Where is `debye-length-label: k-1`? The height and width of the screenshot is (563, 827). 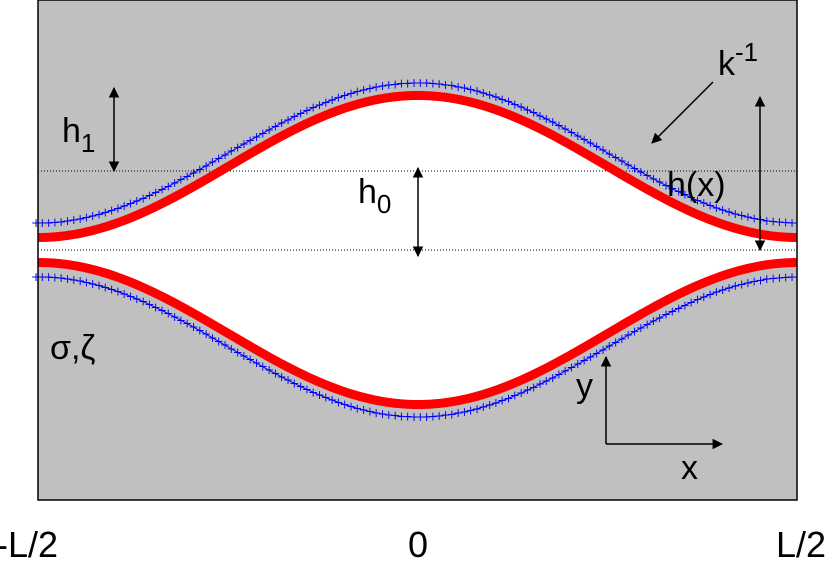
debye-length-label: k-1 is located at coordinates (738, 60).